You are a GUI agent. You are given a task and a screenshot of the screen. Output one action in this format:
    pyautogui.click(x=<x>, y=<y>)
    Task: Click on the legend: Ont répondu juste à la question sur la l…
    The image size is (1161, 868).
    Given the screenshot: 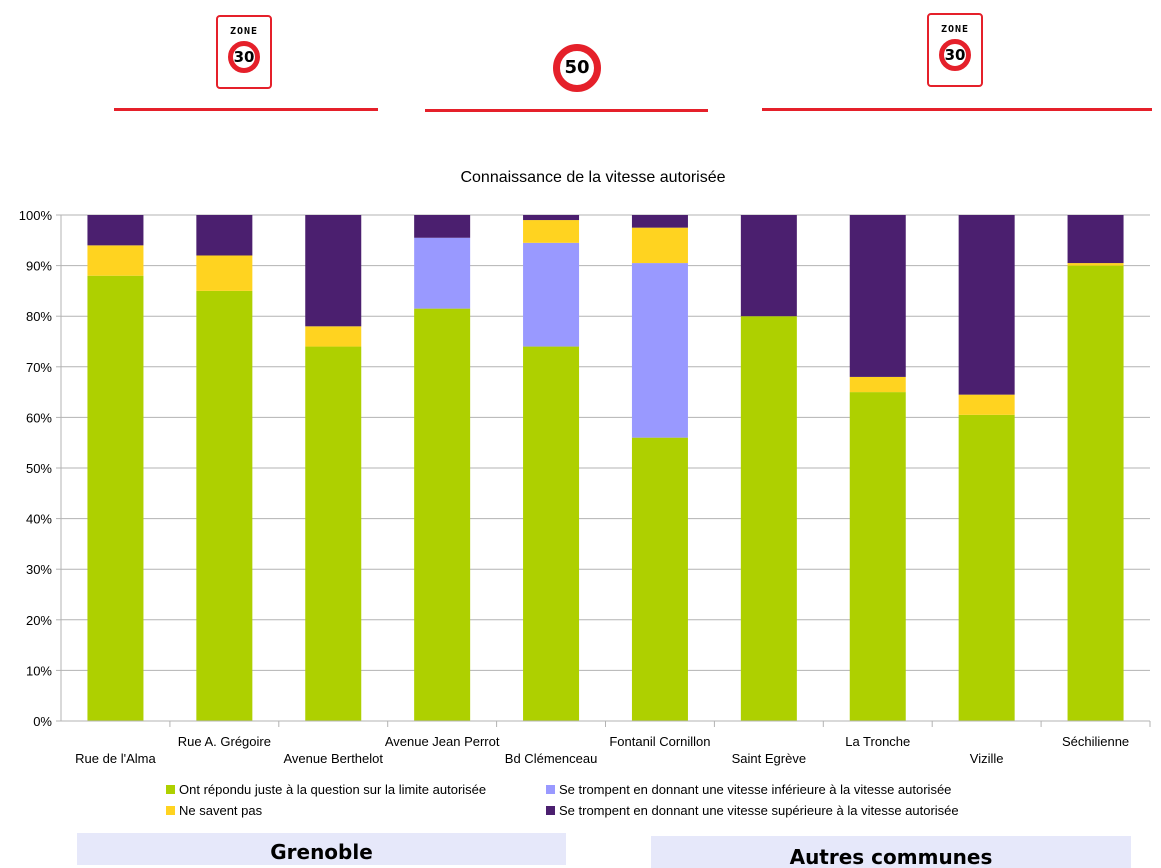 What is the action you would take?
    pyautogui.click(x=562, y=800)
    